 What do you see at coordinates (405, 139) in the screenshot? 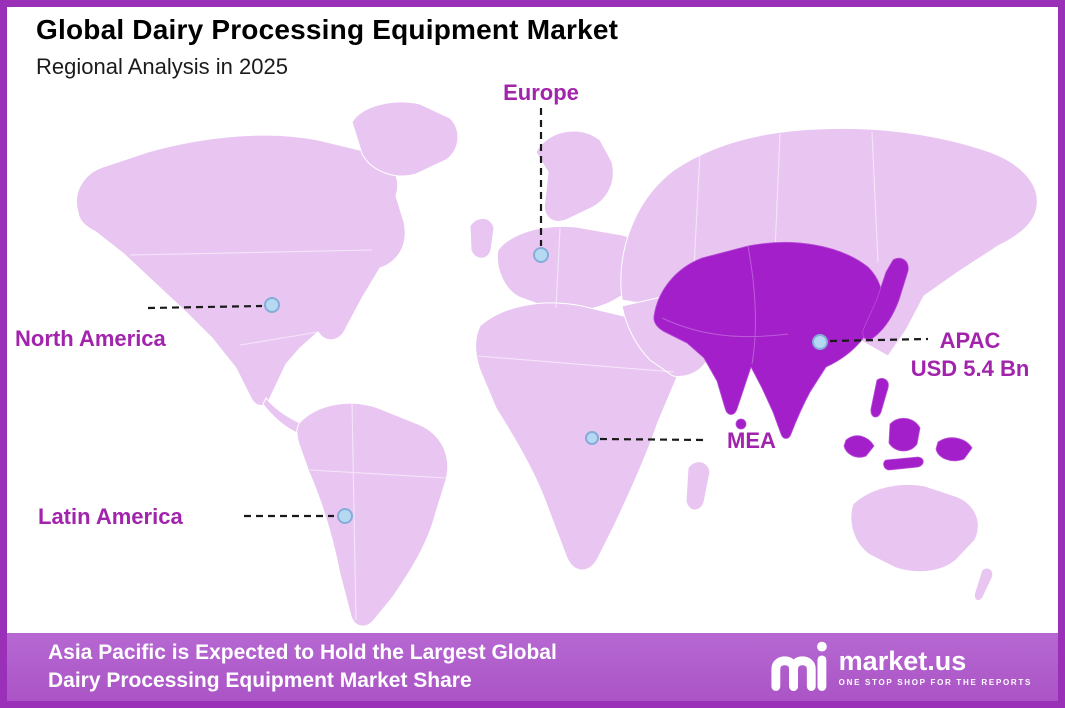
I see `greenland` at bounding box center [405, 139].